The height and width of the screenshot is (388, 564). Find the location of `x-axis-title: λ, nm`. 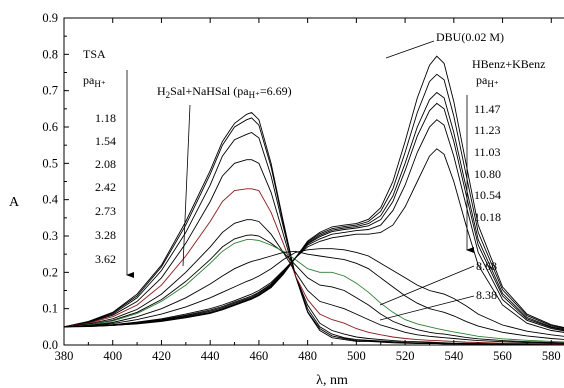

x-axis-title: λ, nm is located at coordinates (332, 380).